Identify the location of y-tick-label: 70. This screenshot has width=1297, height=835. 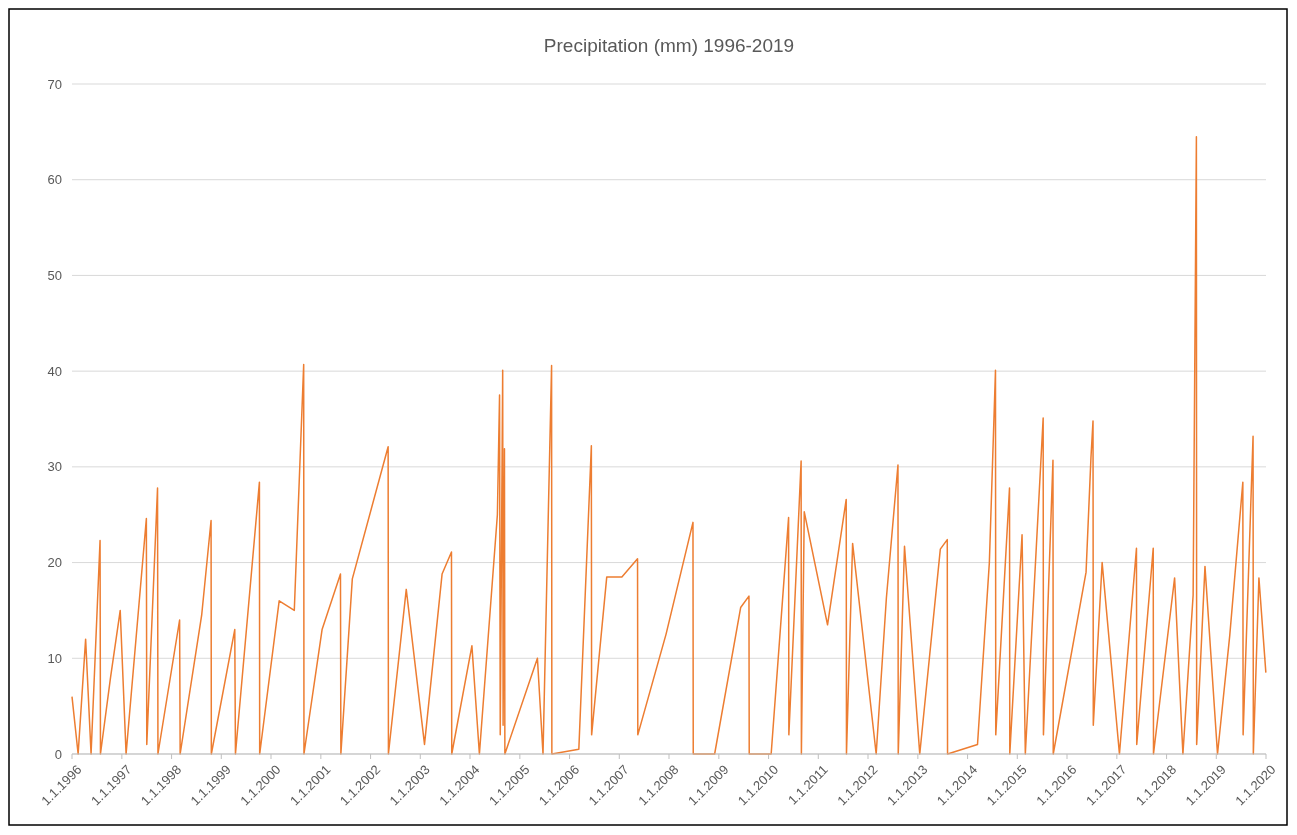
(54, 84).